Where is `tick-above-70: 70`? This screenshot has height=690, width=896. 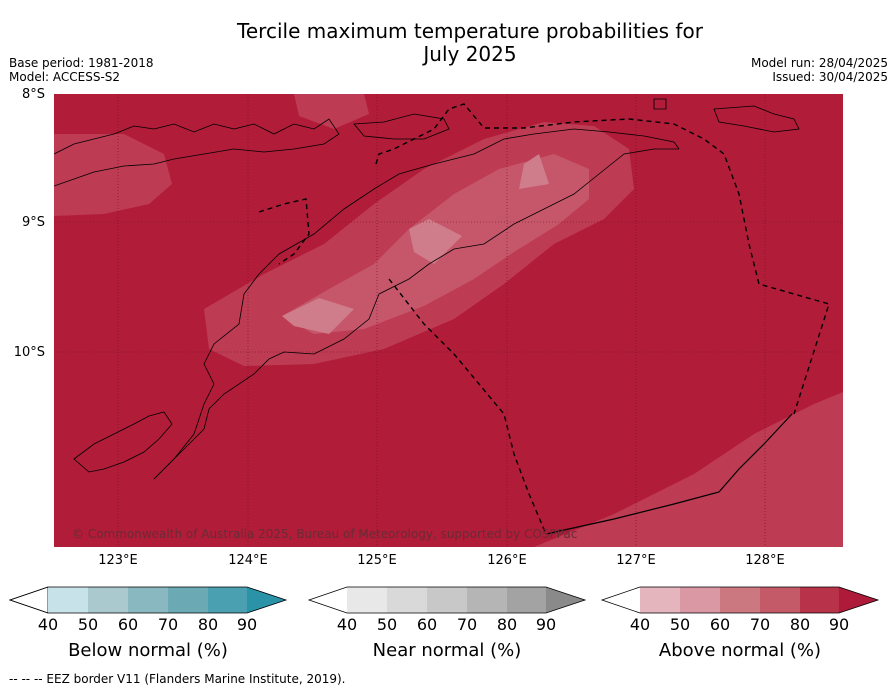
tick-above-70: 70 is located at coordinates (760, 624).